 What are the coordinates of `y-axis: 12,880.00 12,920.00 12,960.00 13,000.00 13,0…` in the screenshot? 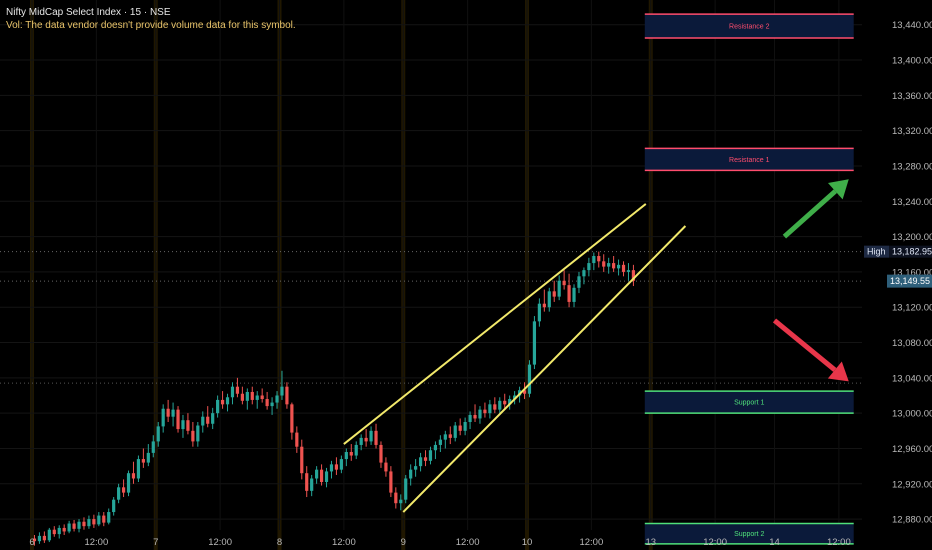 It's located at (912, 272).